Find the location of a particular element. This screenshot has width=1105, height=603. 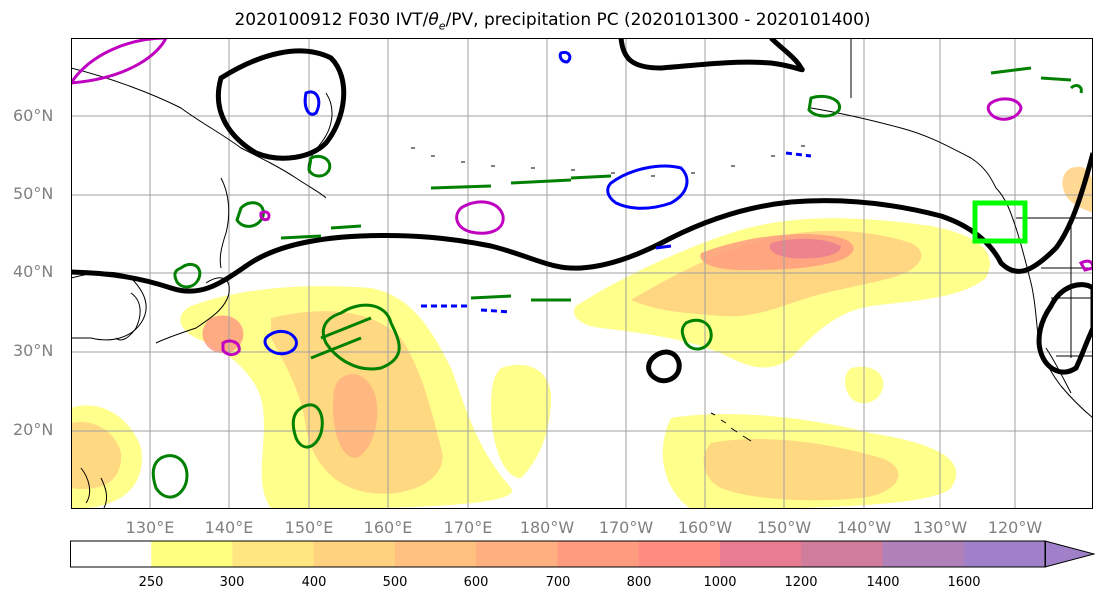

pv-blue-north-pacific is located at coordinates (647, 187).